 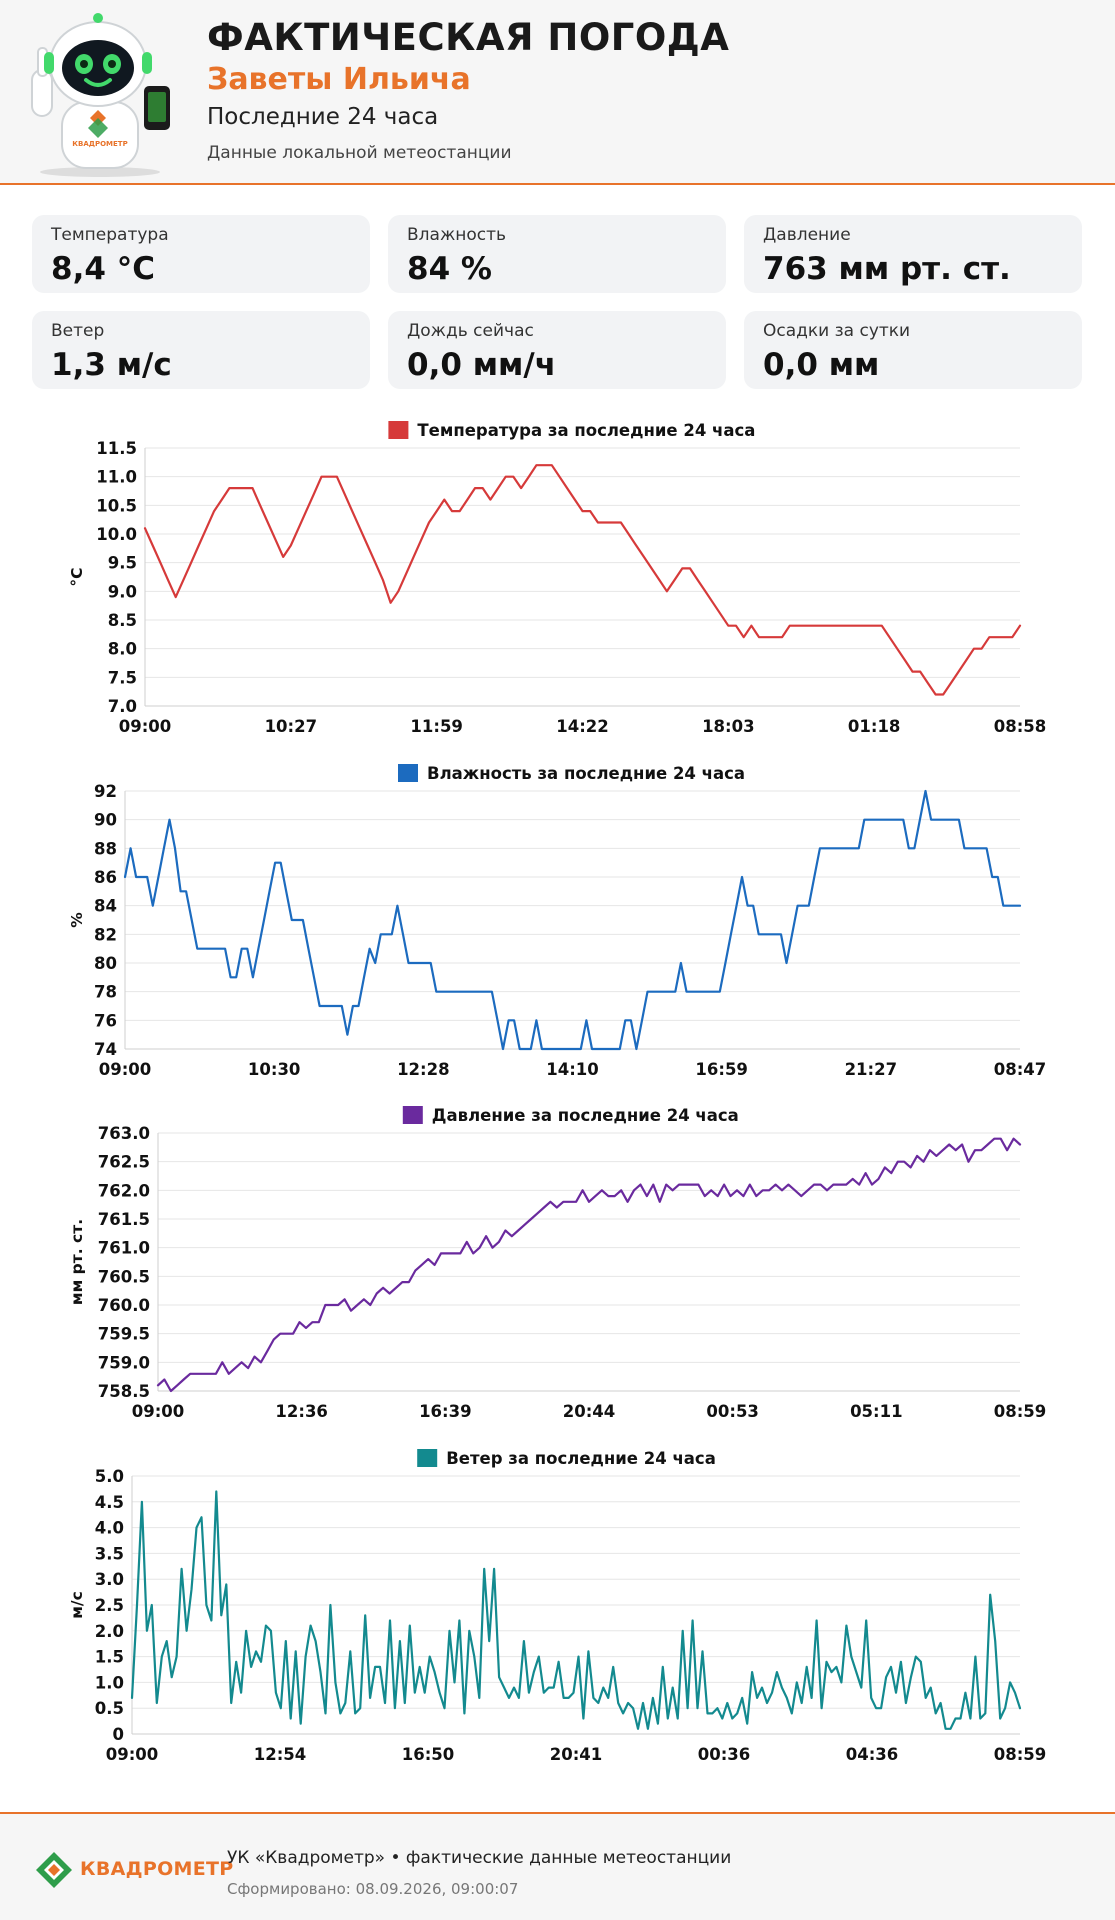 What do you see at coordinates (116, 448) in the screenshot?
I see `y-tick-label: 11.5` at bounding box center [116, 448].